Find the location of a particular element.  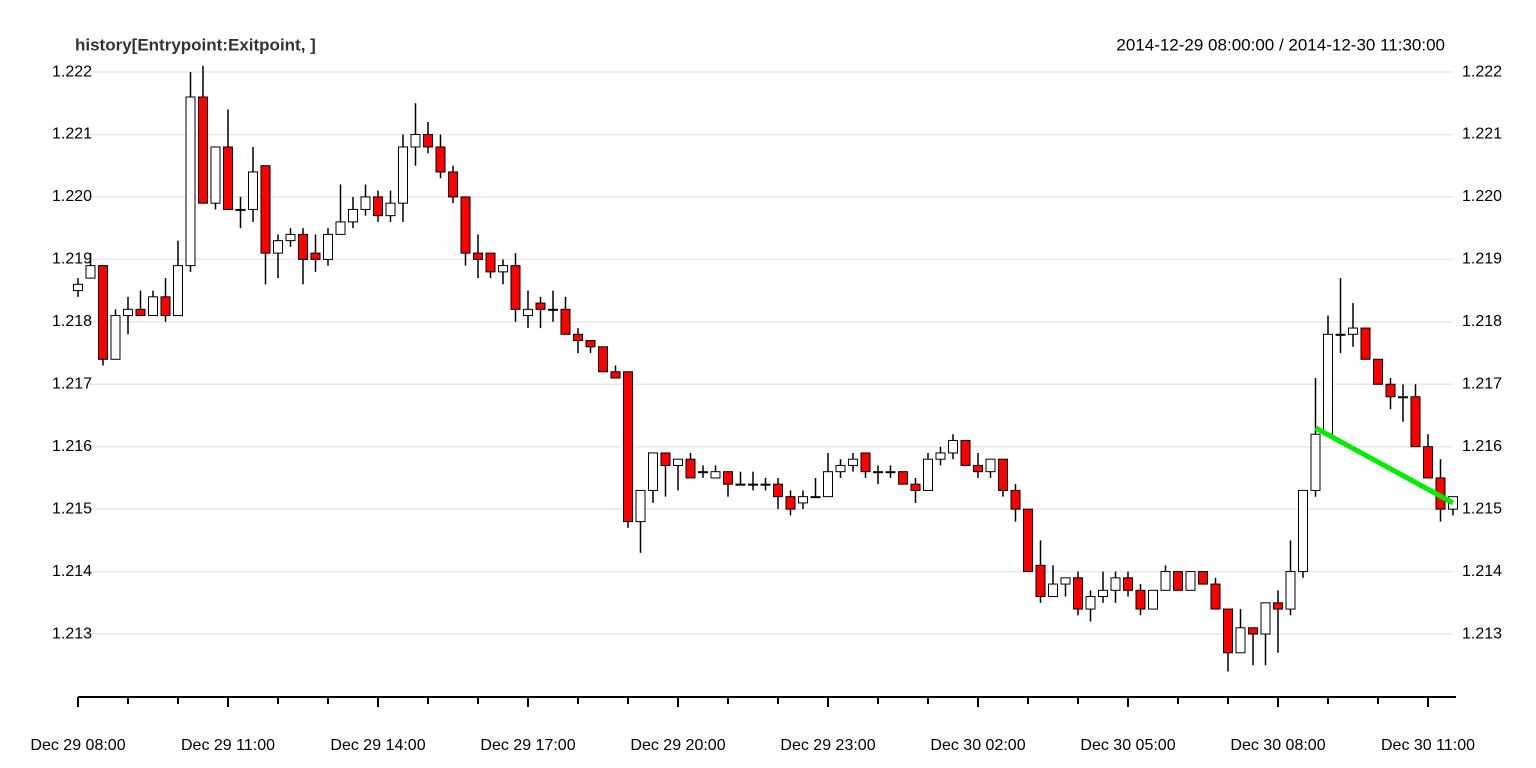

y-tick-label: 1.222 is located at coordinates (72, 71).